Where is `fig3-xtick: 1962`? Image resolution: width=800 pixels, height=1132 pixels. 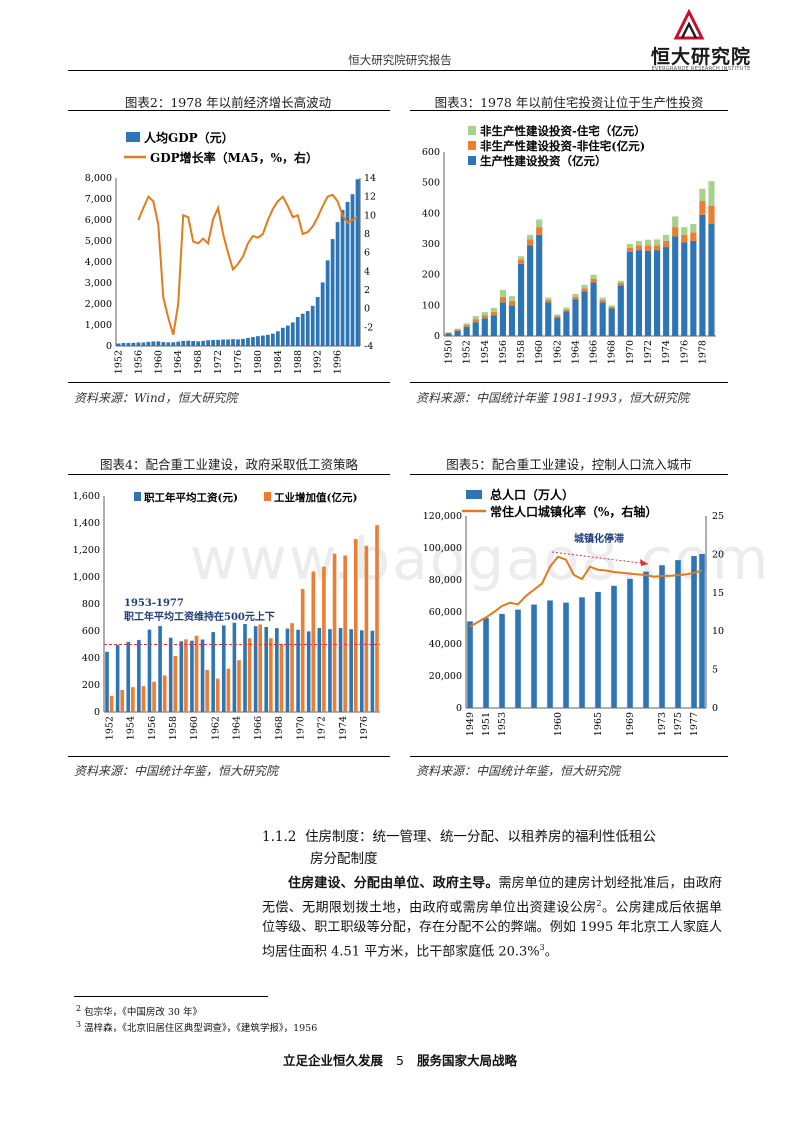
fig3-xtick: 1962 is located at coordinates (557, 352).